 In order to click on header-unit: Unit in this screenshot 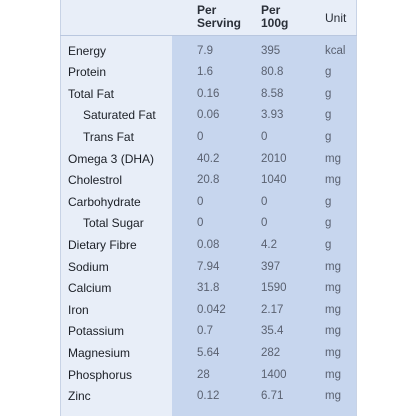, I will do `click(336, 18)`.